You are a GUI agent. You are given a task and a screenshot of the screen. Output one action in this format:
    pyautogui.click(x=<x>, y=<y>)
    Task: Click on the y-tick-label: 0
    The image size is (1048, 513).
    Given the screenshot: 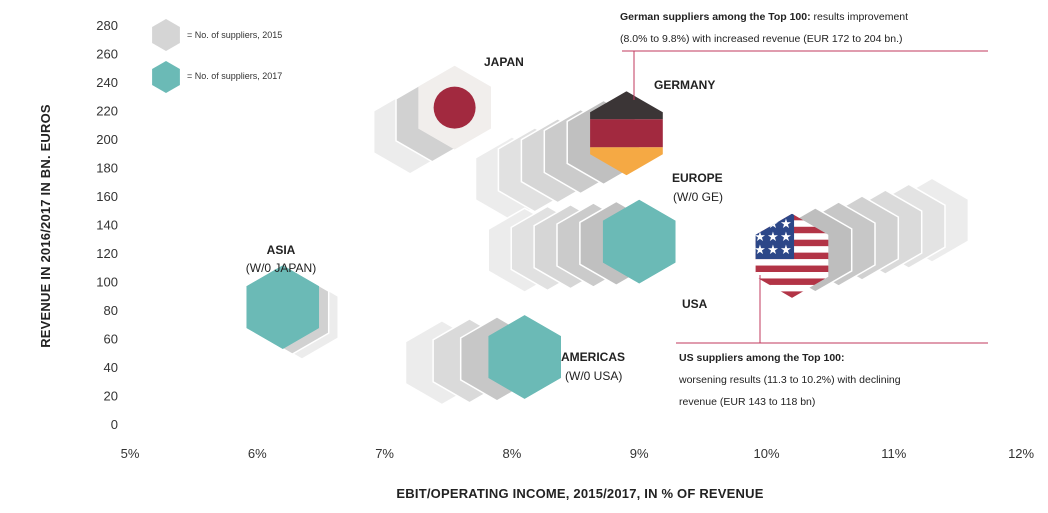 What is the action you would take?
    pyautogui.click(x=114, y=424)
    